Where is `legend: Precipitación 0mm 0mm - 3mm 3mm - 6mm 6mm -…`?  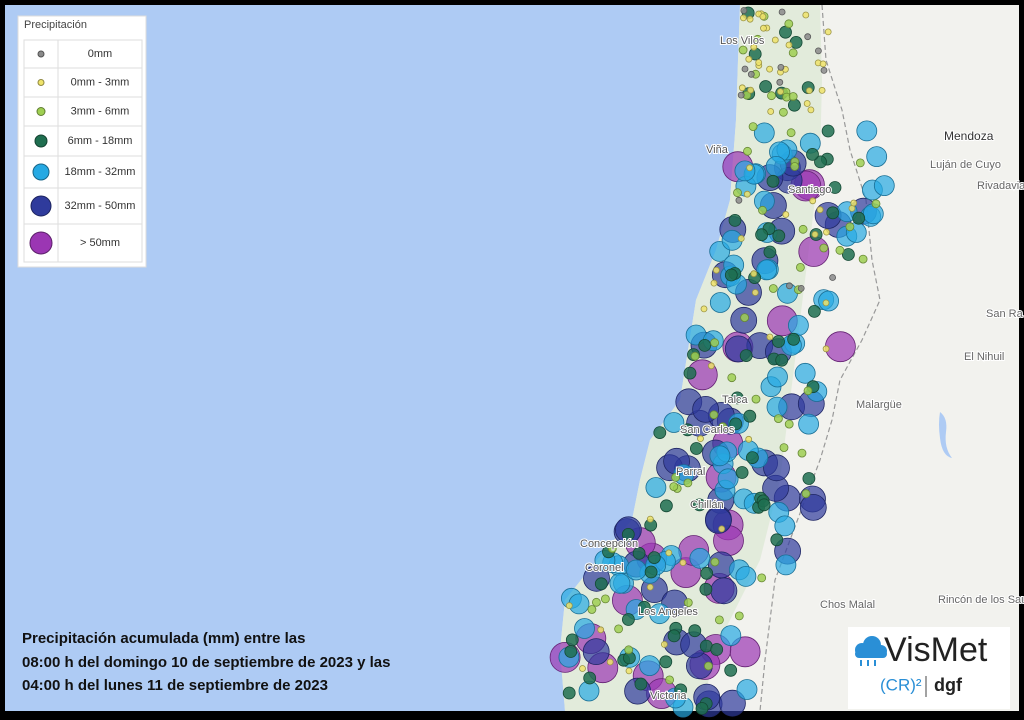 legend: Precipitación 0mm 0mm - 3mm 3mm - 6mm 6mm -… is located at coordinates (82, 141).